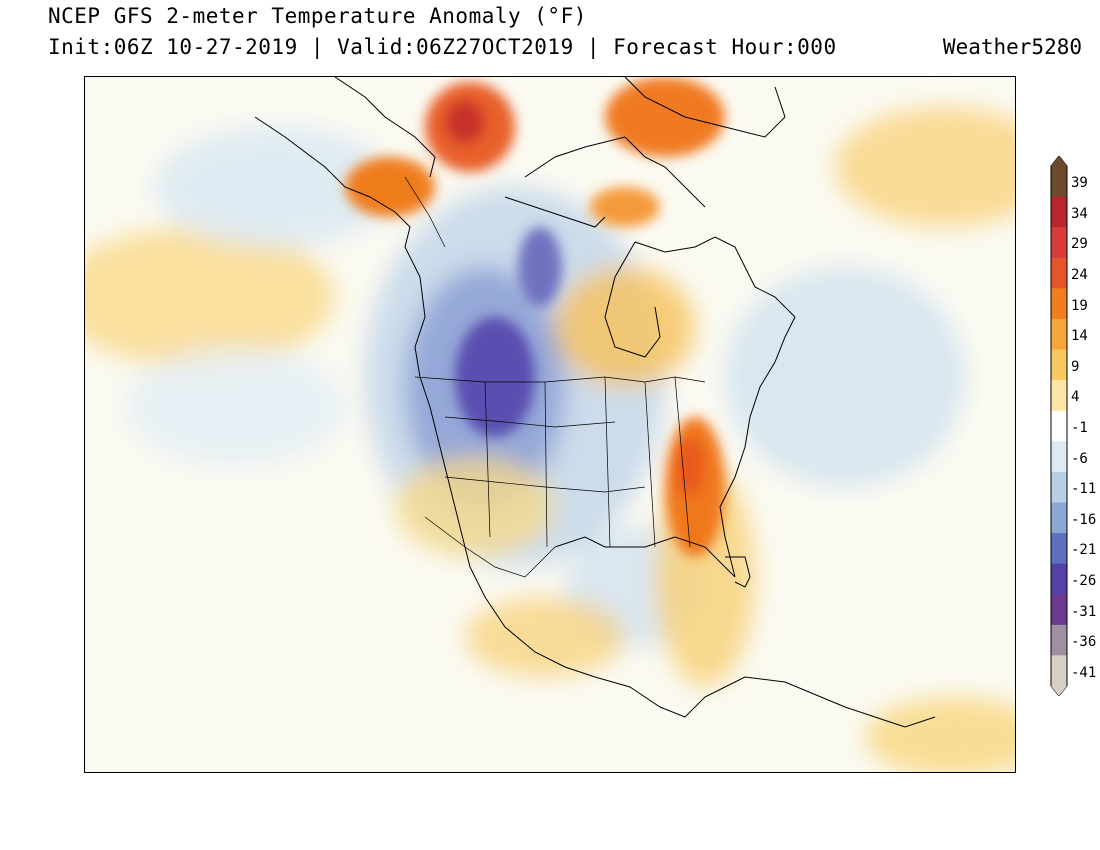  I want to click on alaska-warm, so click(390, 187).